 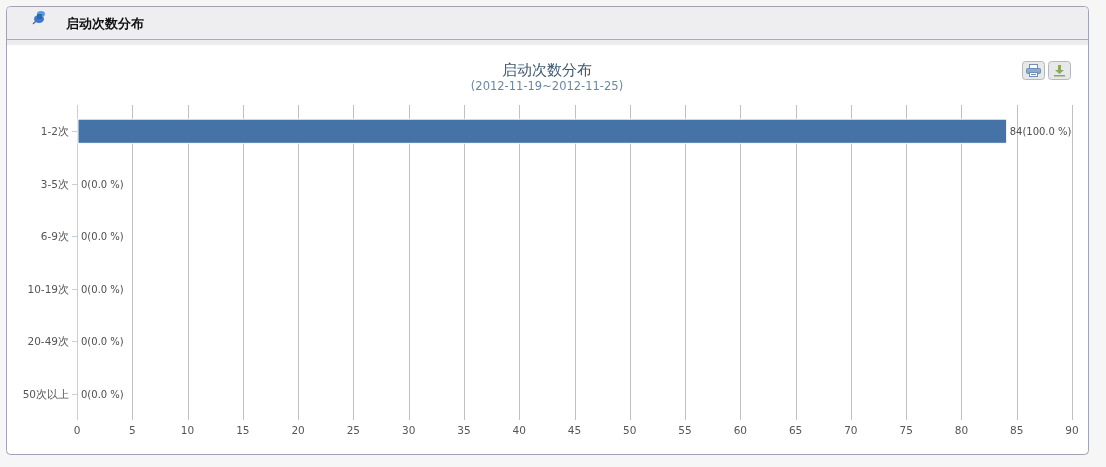 I want to click on y-tick-label: 50次以上, so click(x=45, y=393).